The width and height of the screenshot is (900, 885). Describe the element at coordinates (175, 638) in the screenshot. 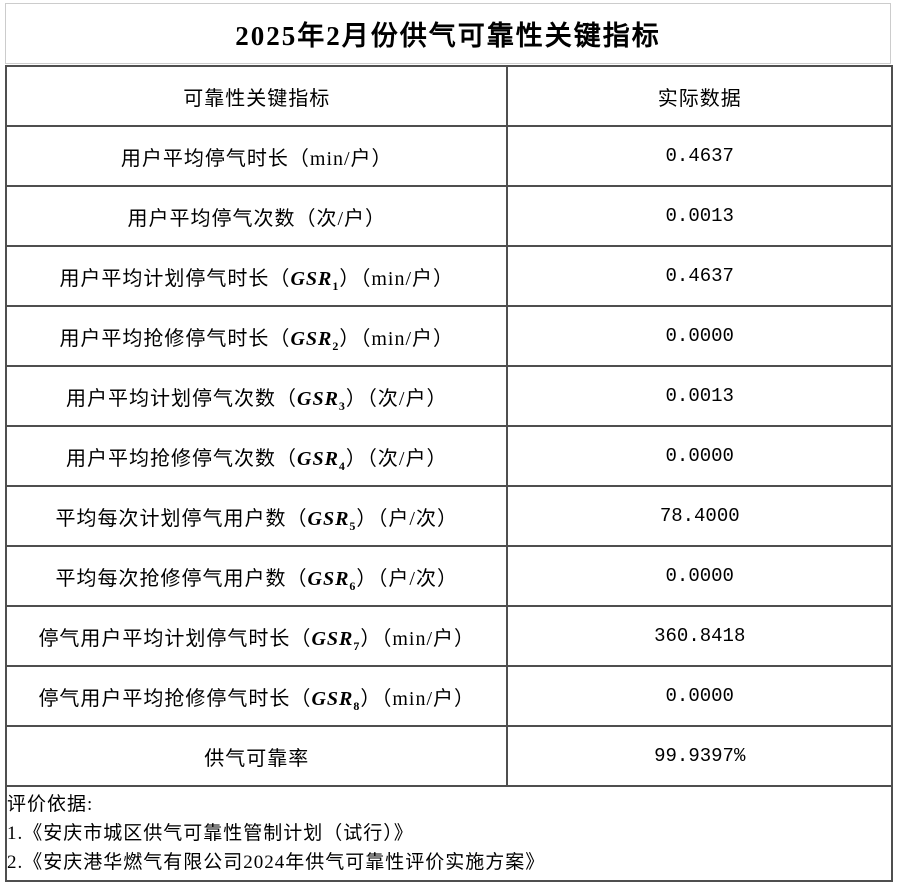

I see `indicator-label: 停气用户平均计划停气时长（` at that location.